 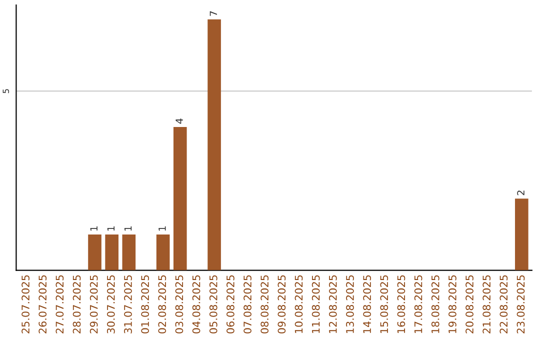 I want to click on x-tick-label: 04.08.2025, so click(x=196, y=304).